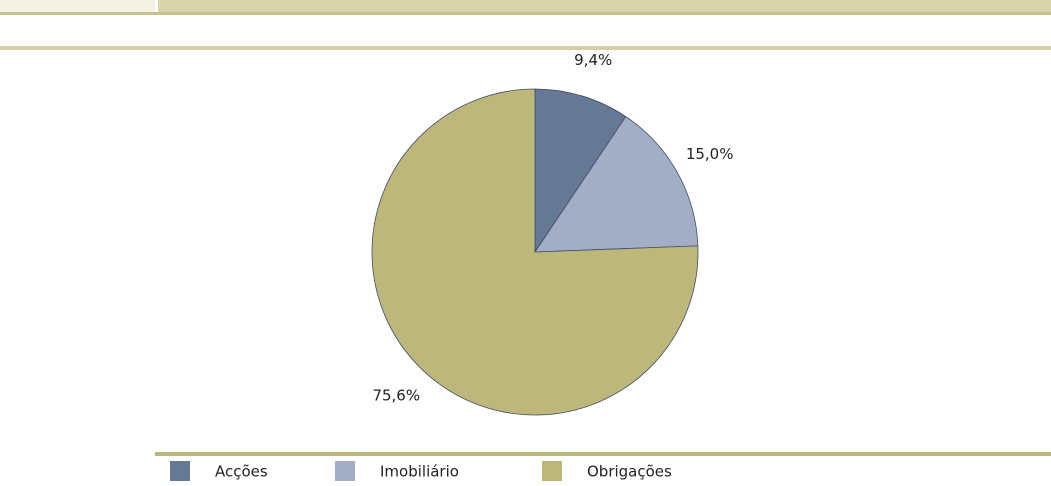 The image size is (1051, 486). Describe the element at coordinates (396, 396) in the screenshot. I see `slice-label: 75,6%` at that location.